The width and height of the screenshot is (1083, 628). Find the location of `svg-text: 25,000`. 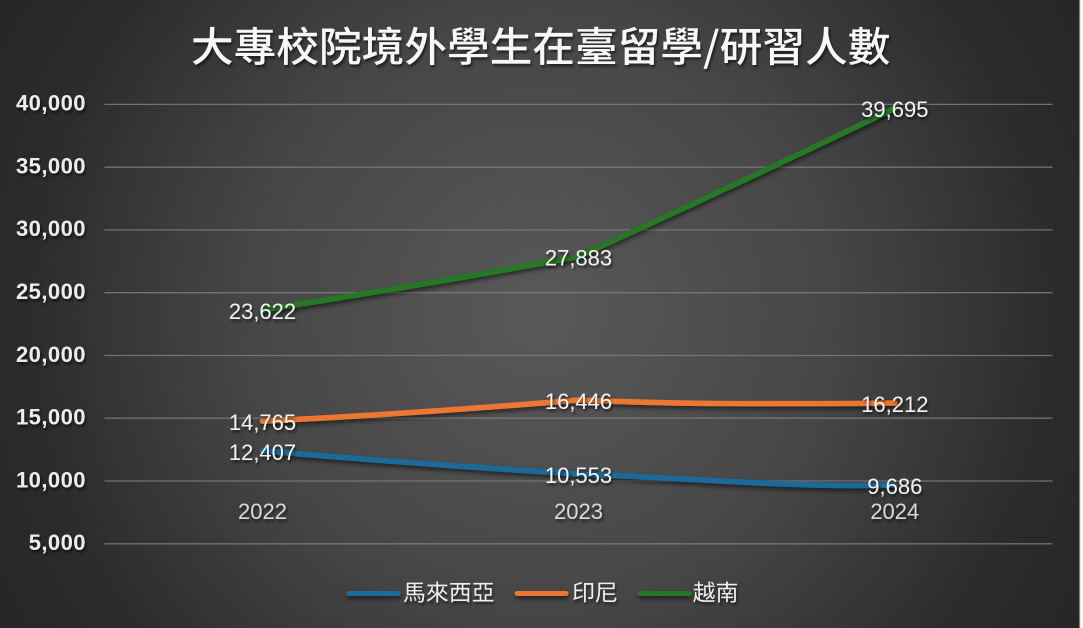

svg-text: 25,000 is located at coordinates (51, 291).